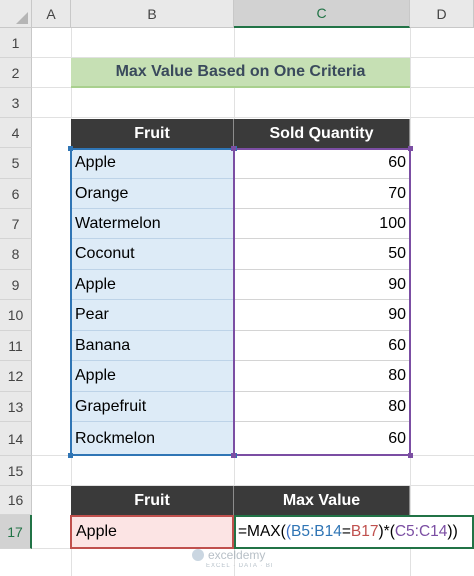 Image resolution: width=474 pixels, height=576 pixels. Describe the element at coordinates (442, 14) in the screenshot. I see `column-header-d: D` at that location.